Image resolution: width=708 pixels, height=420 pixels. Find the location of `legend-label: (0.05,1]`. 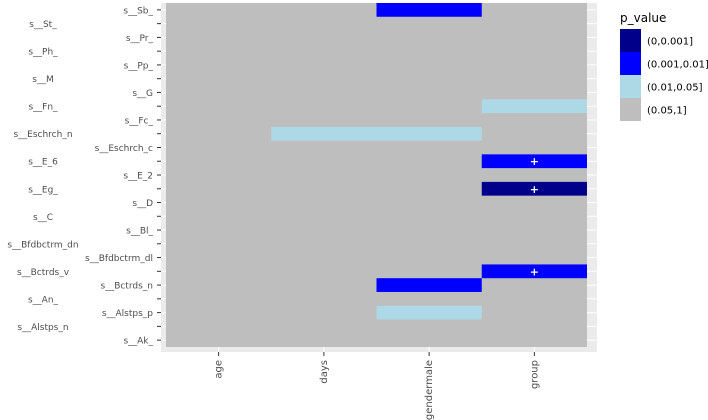

legend-label: (0.05,1] is located at coordinates (667, 111).